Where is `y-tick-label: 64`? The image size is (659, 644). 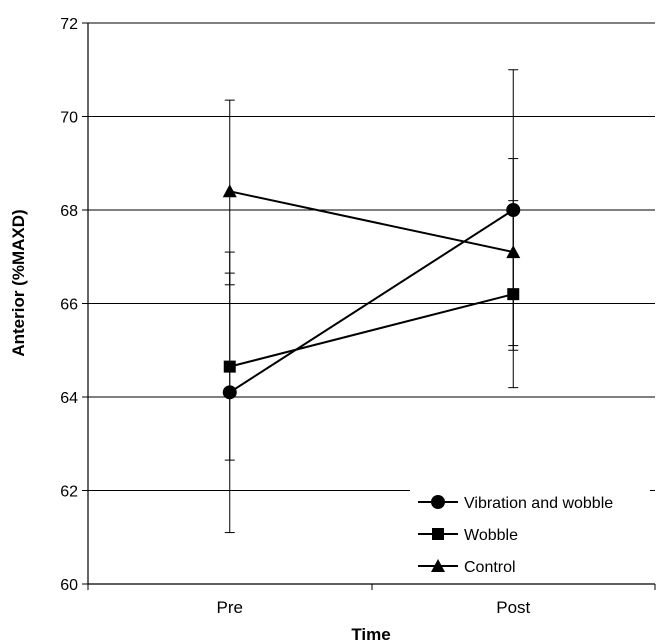 y-tick-label: 64 is located at coordinates (69, 398).